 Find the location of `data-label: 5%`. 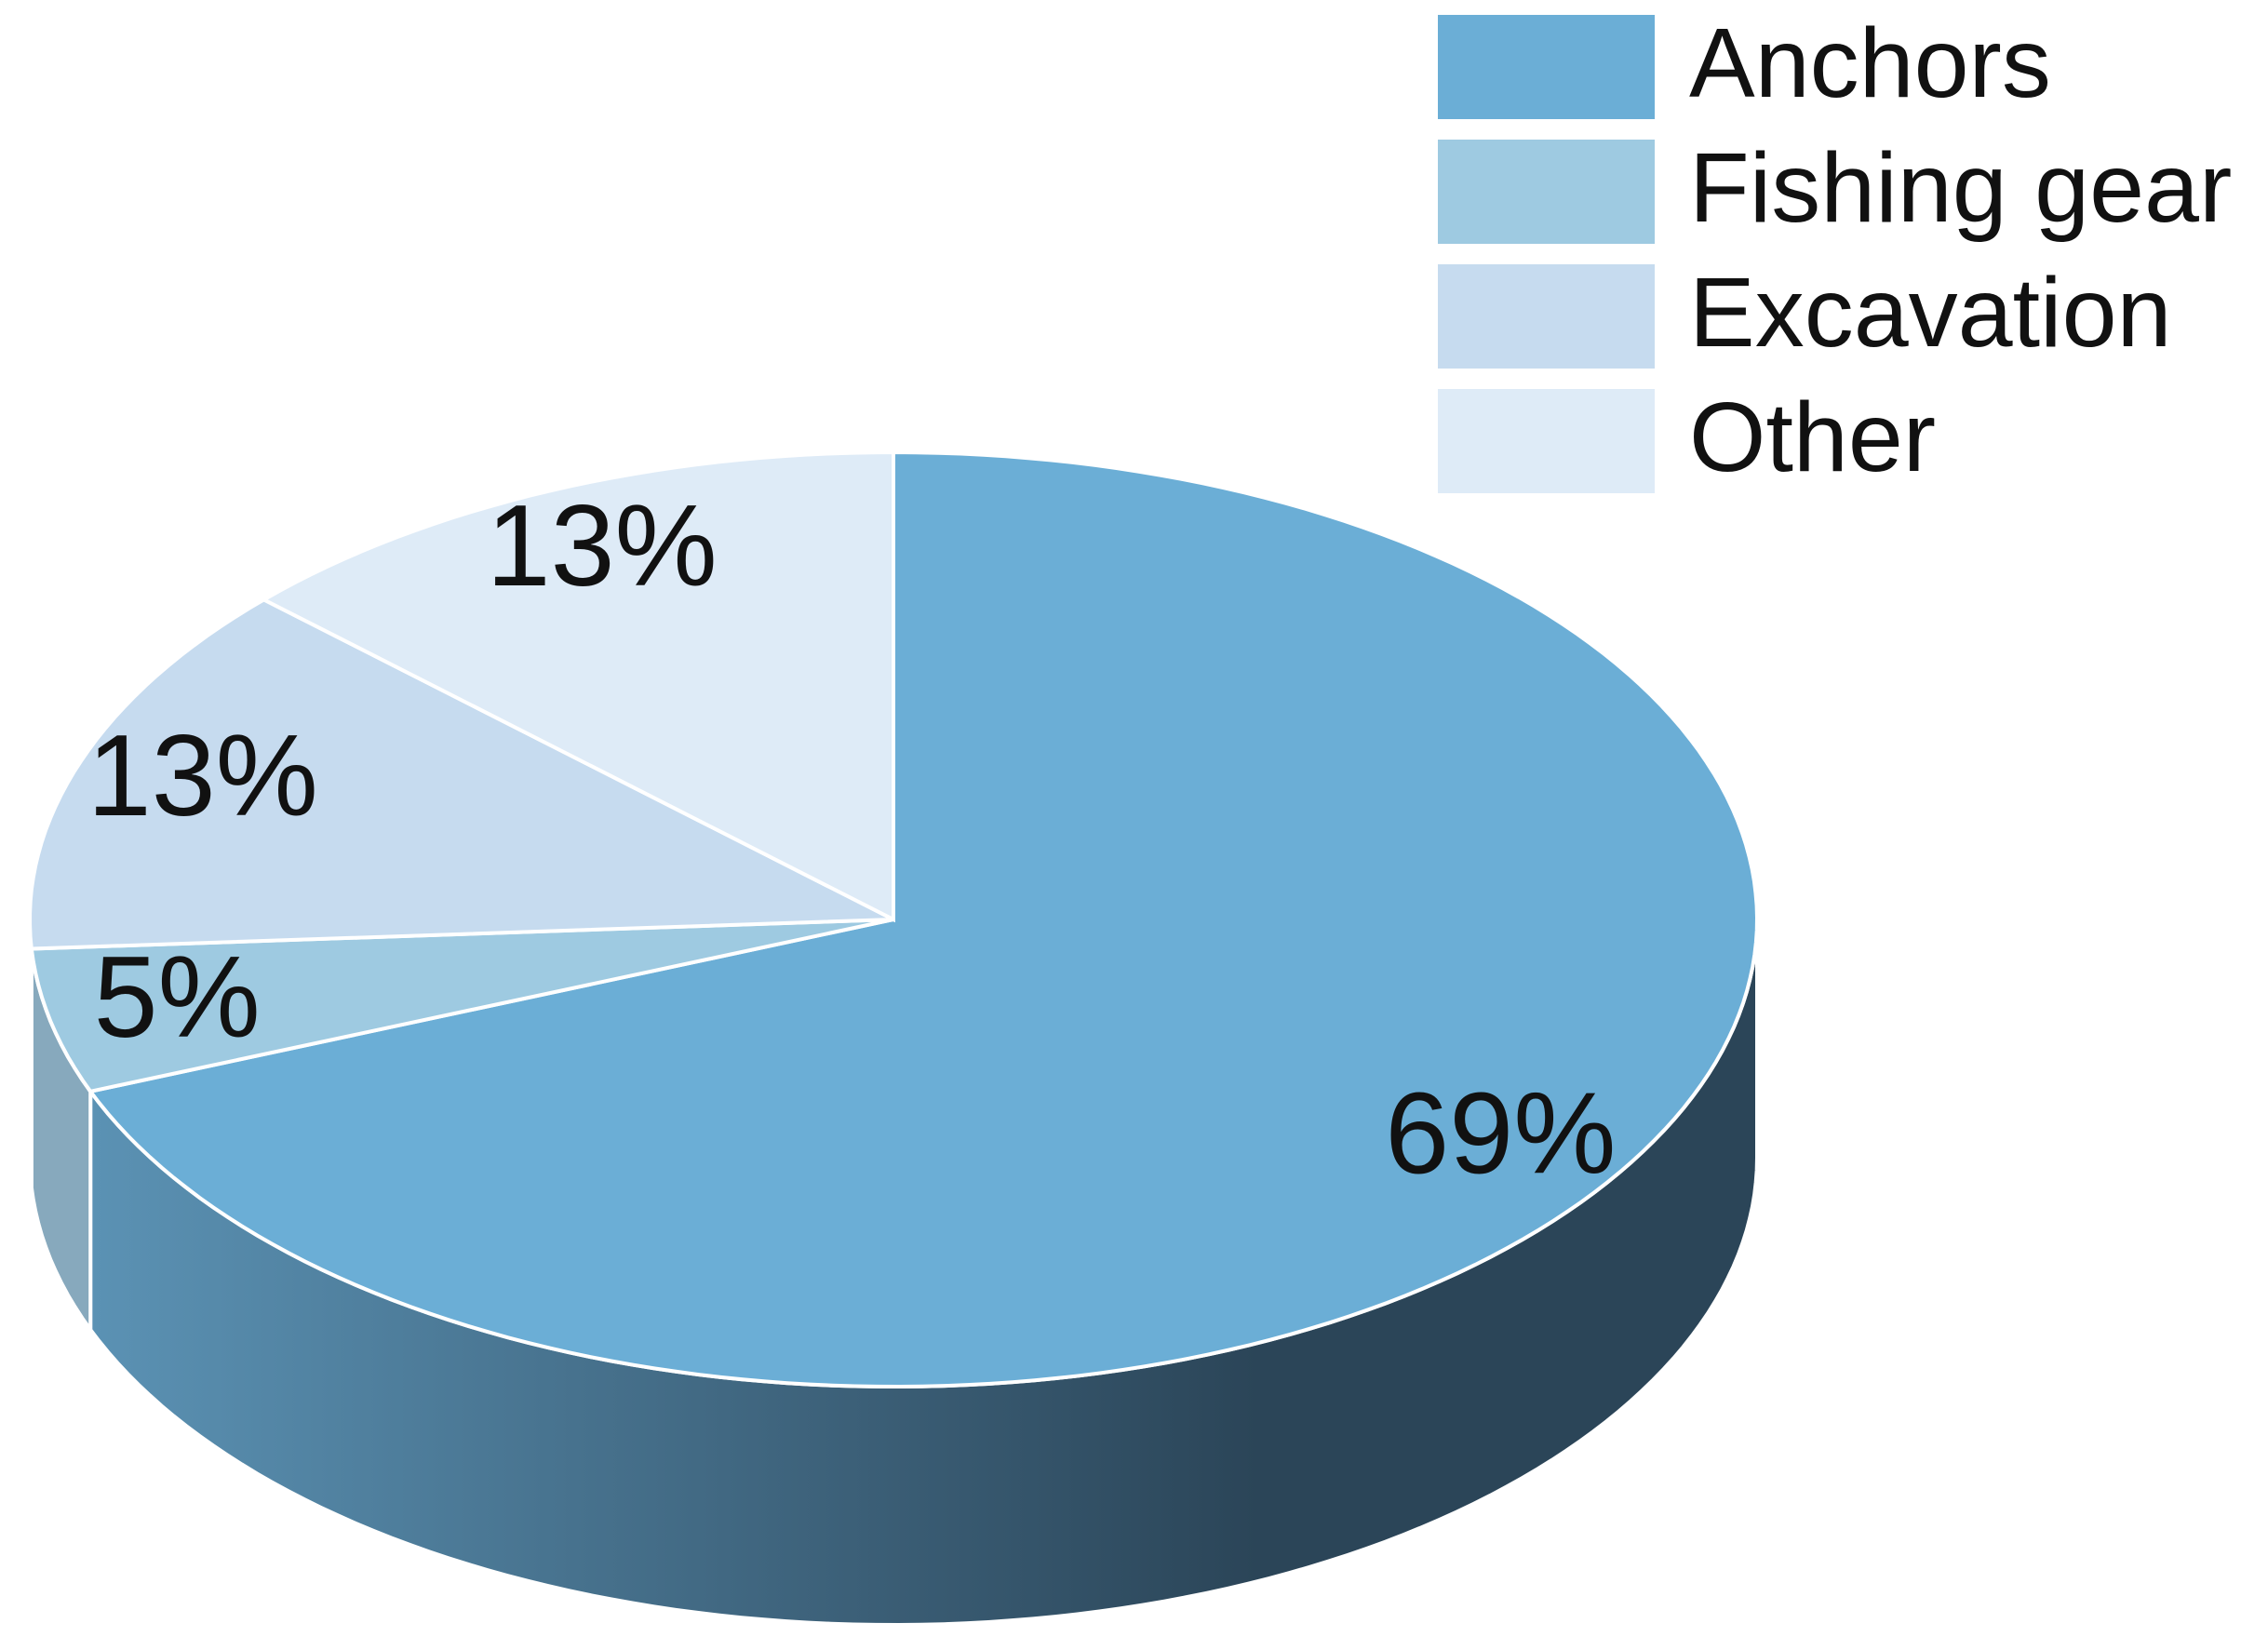

data-label: 5% is located at coordinates (177, 997).